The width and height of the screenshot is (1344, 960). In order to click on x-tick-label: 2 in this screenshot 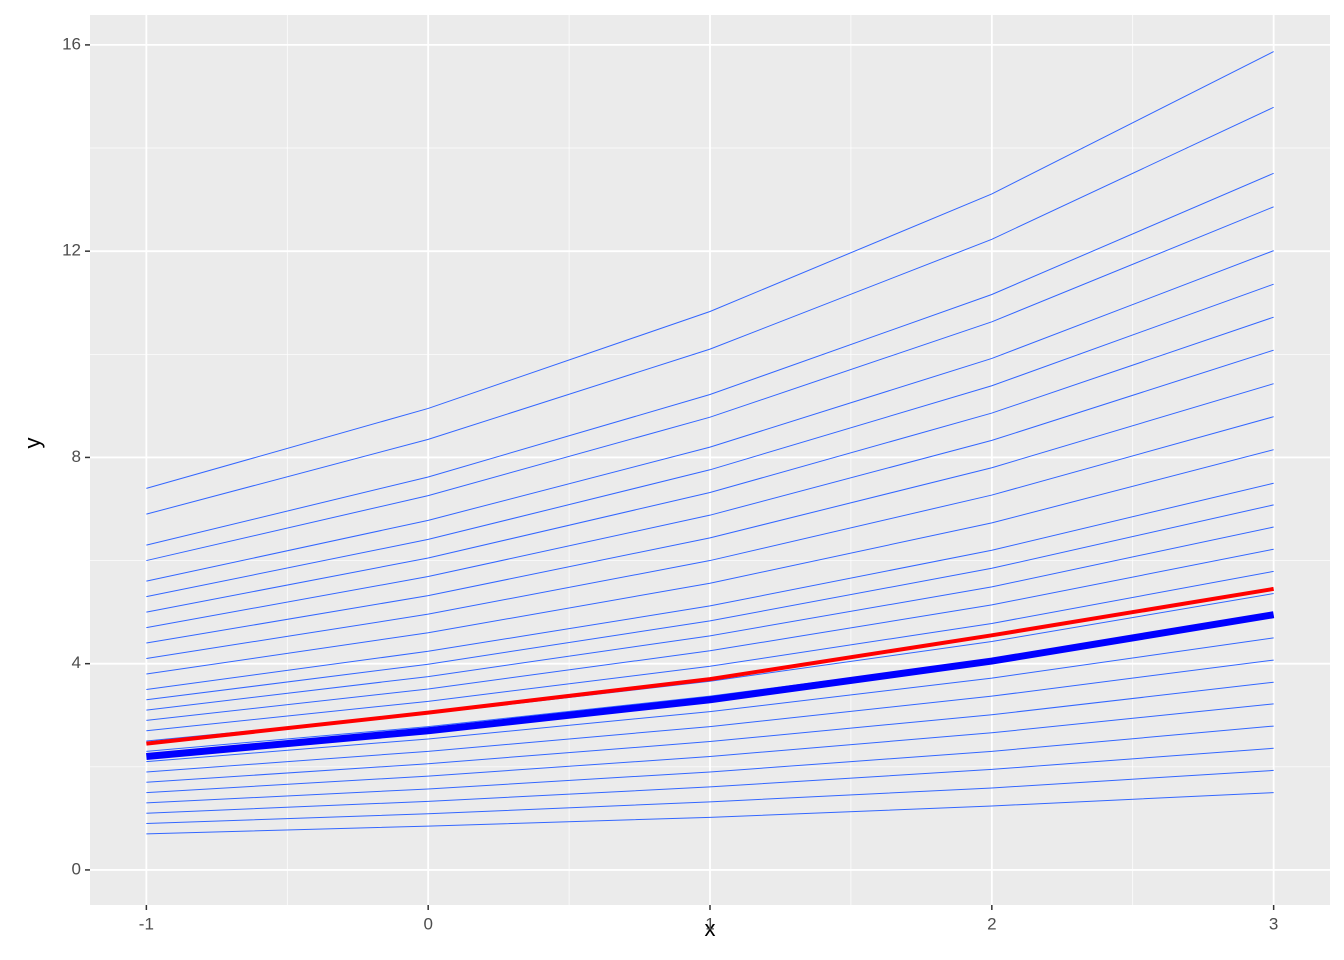, I will do `click(991, 923)`.